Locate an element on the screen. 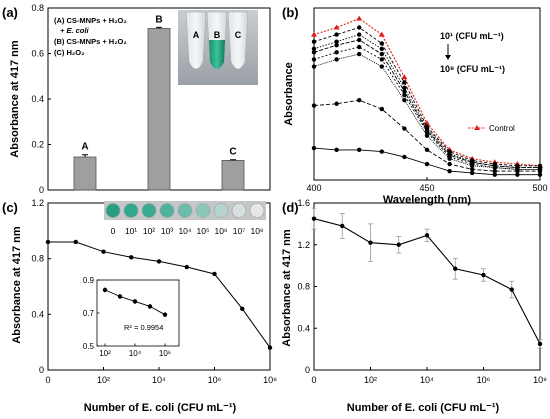 The height and width of the screenshot is (419, 550). inset-x-tick-label: 10⁴ is located at coordinates (135, 353).